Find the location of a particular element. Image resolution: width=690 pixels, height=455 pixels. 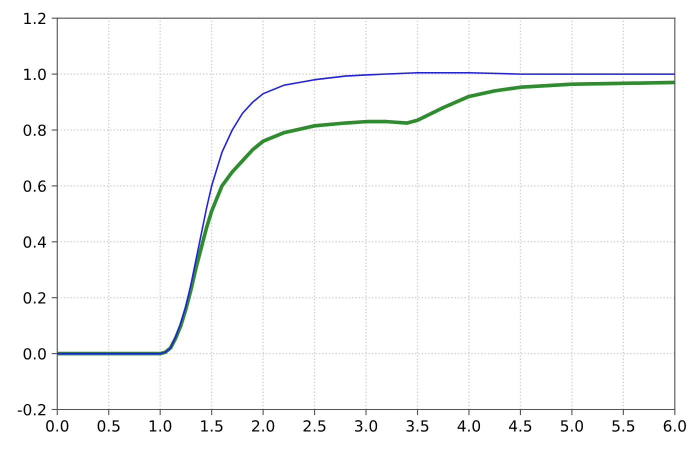

x-tick-label: 3.0 is located at coordinates (366, 426).